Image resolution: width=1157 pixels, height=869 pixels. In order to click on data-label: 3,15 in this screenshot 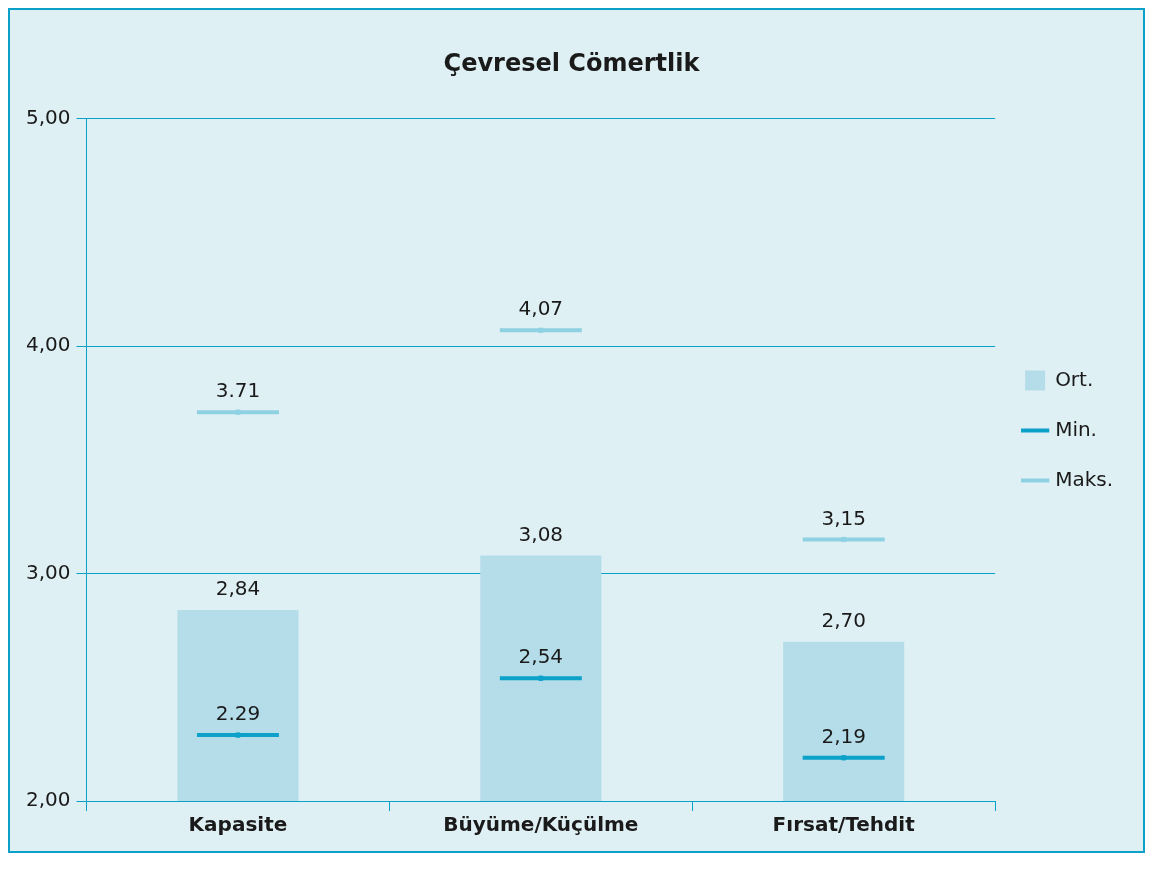, I will do `click(843, 517)`.